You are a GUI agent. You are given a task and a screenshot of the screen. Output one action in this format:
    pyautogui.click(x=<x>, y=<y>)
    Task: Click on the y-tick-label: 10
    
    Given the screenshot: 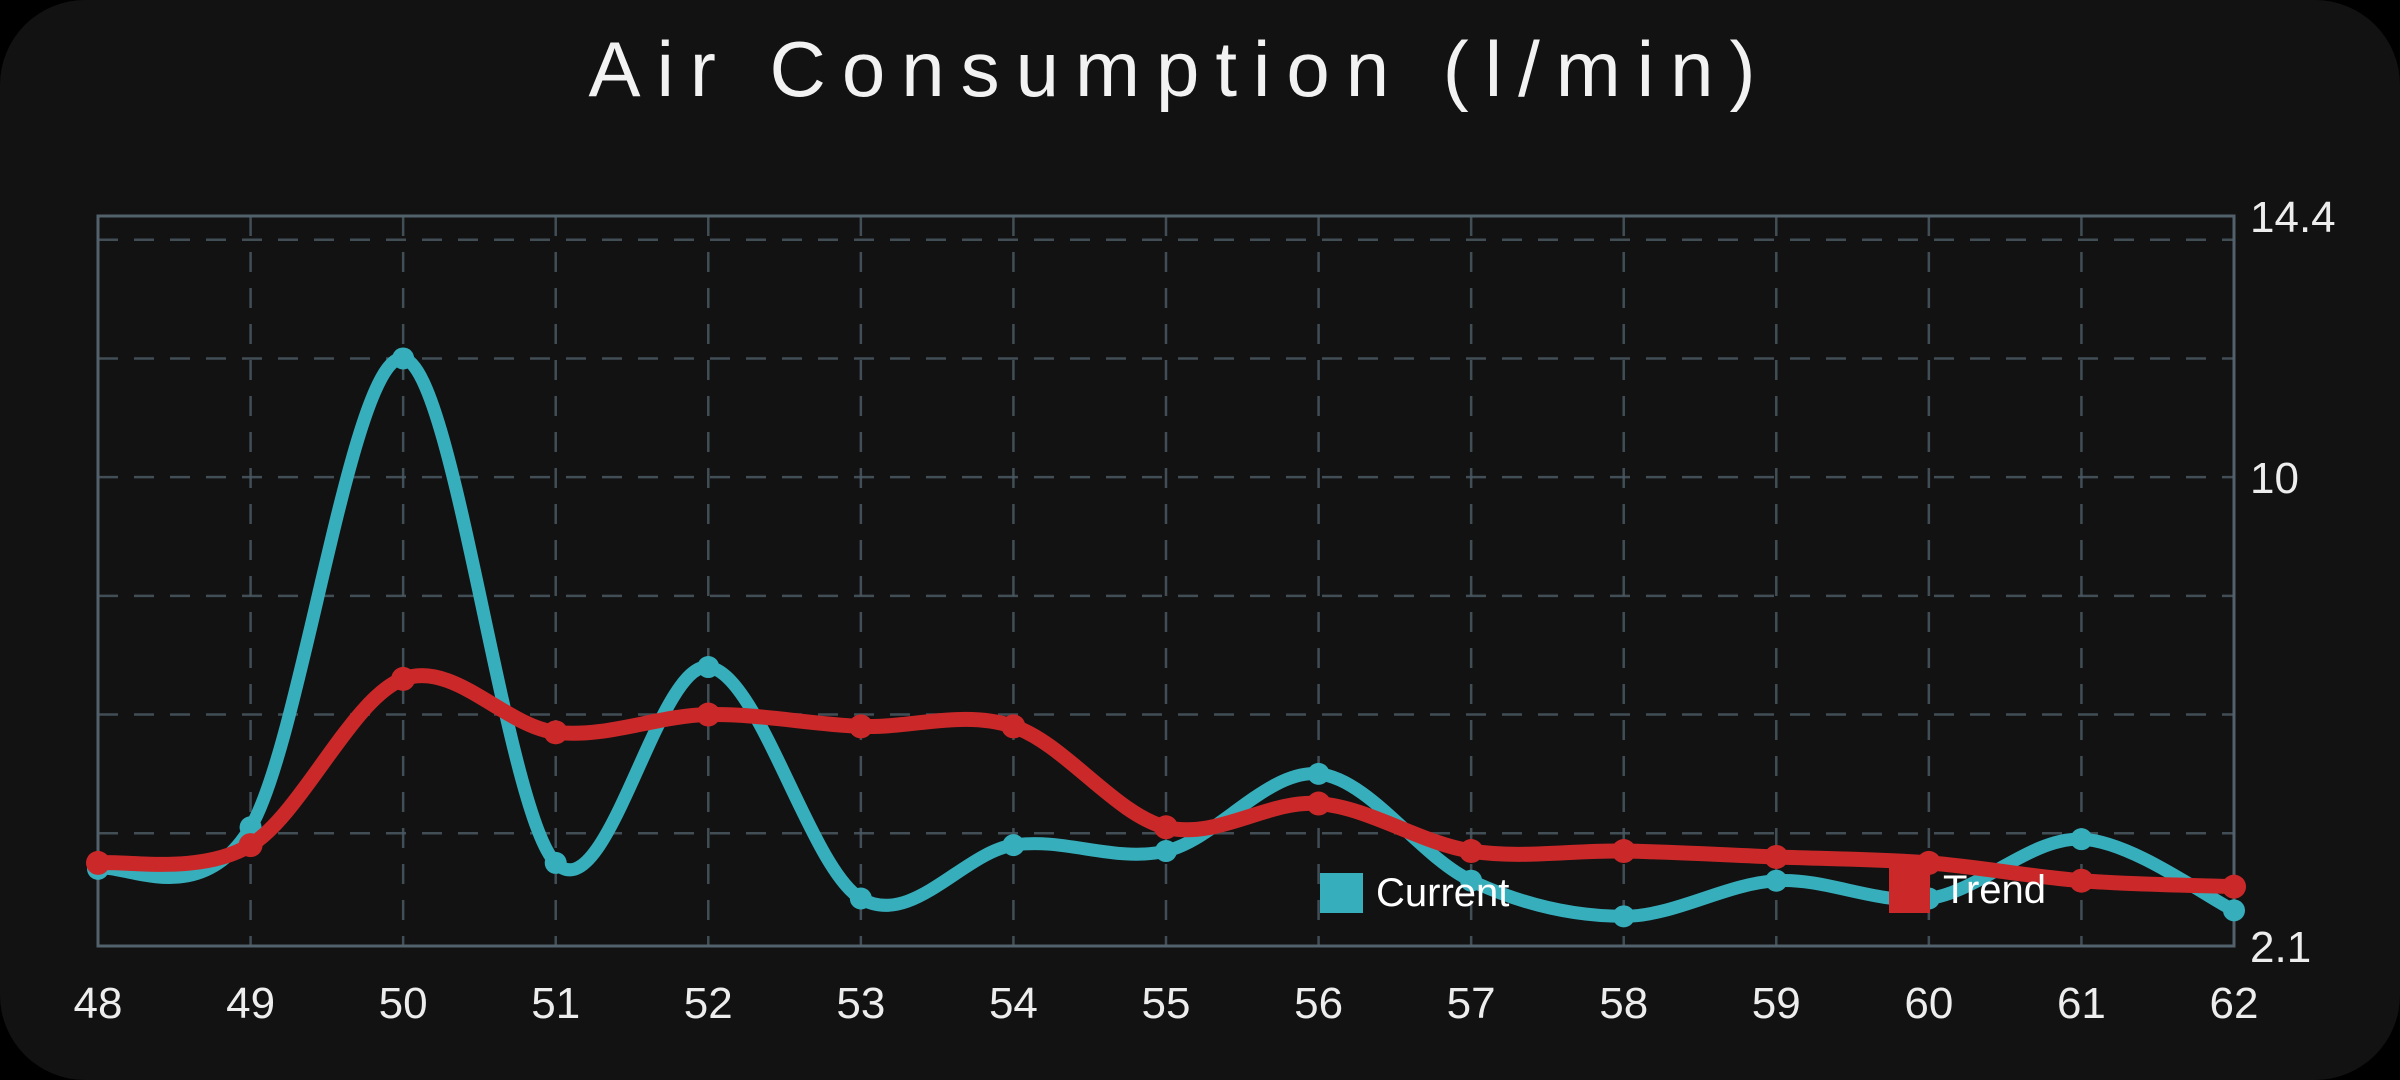 What is the action you would take?
    pyautogui.click(x=2274, y=478)
    